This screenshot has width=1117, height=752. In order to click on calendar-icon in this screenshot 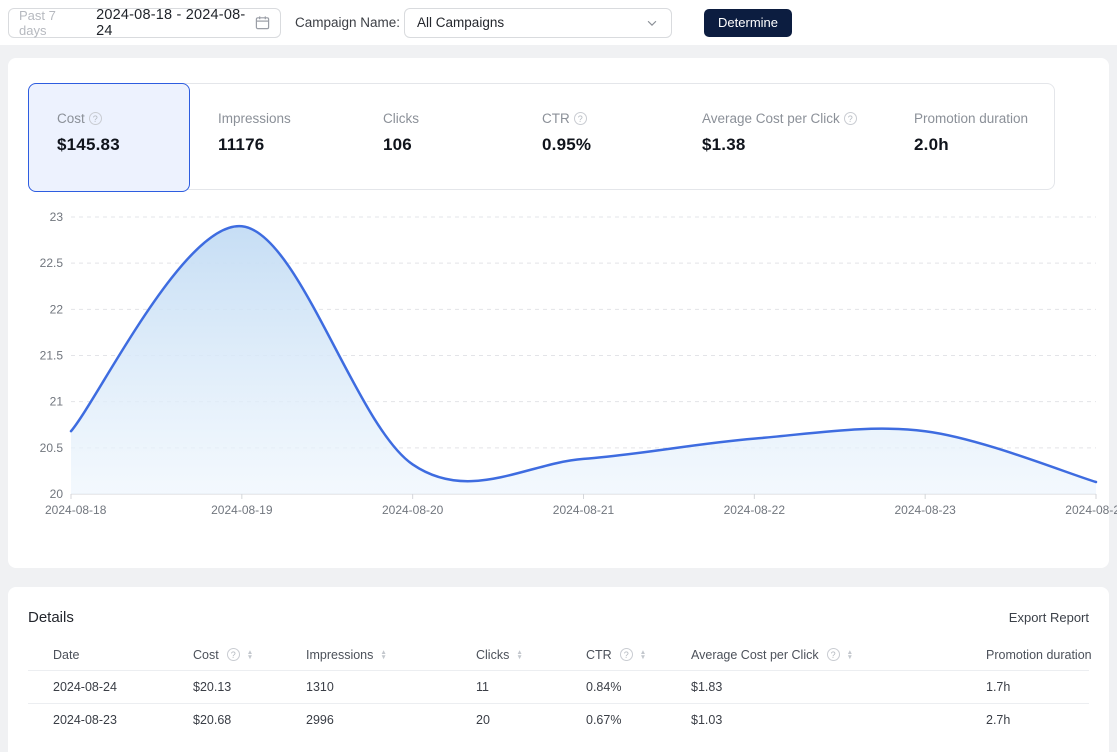, I will do `click(262, 22)`.